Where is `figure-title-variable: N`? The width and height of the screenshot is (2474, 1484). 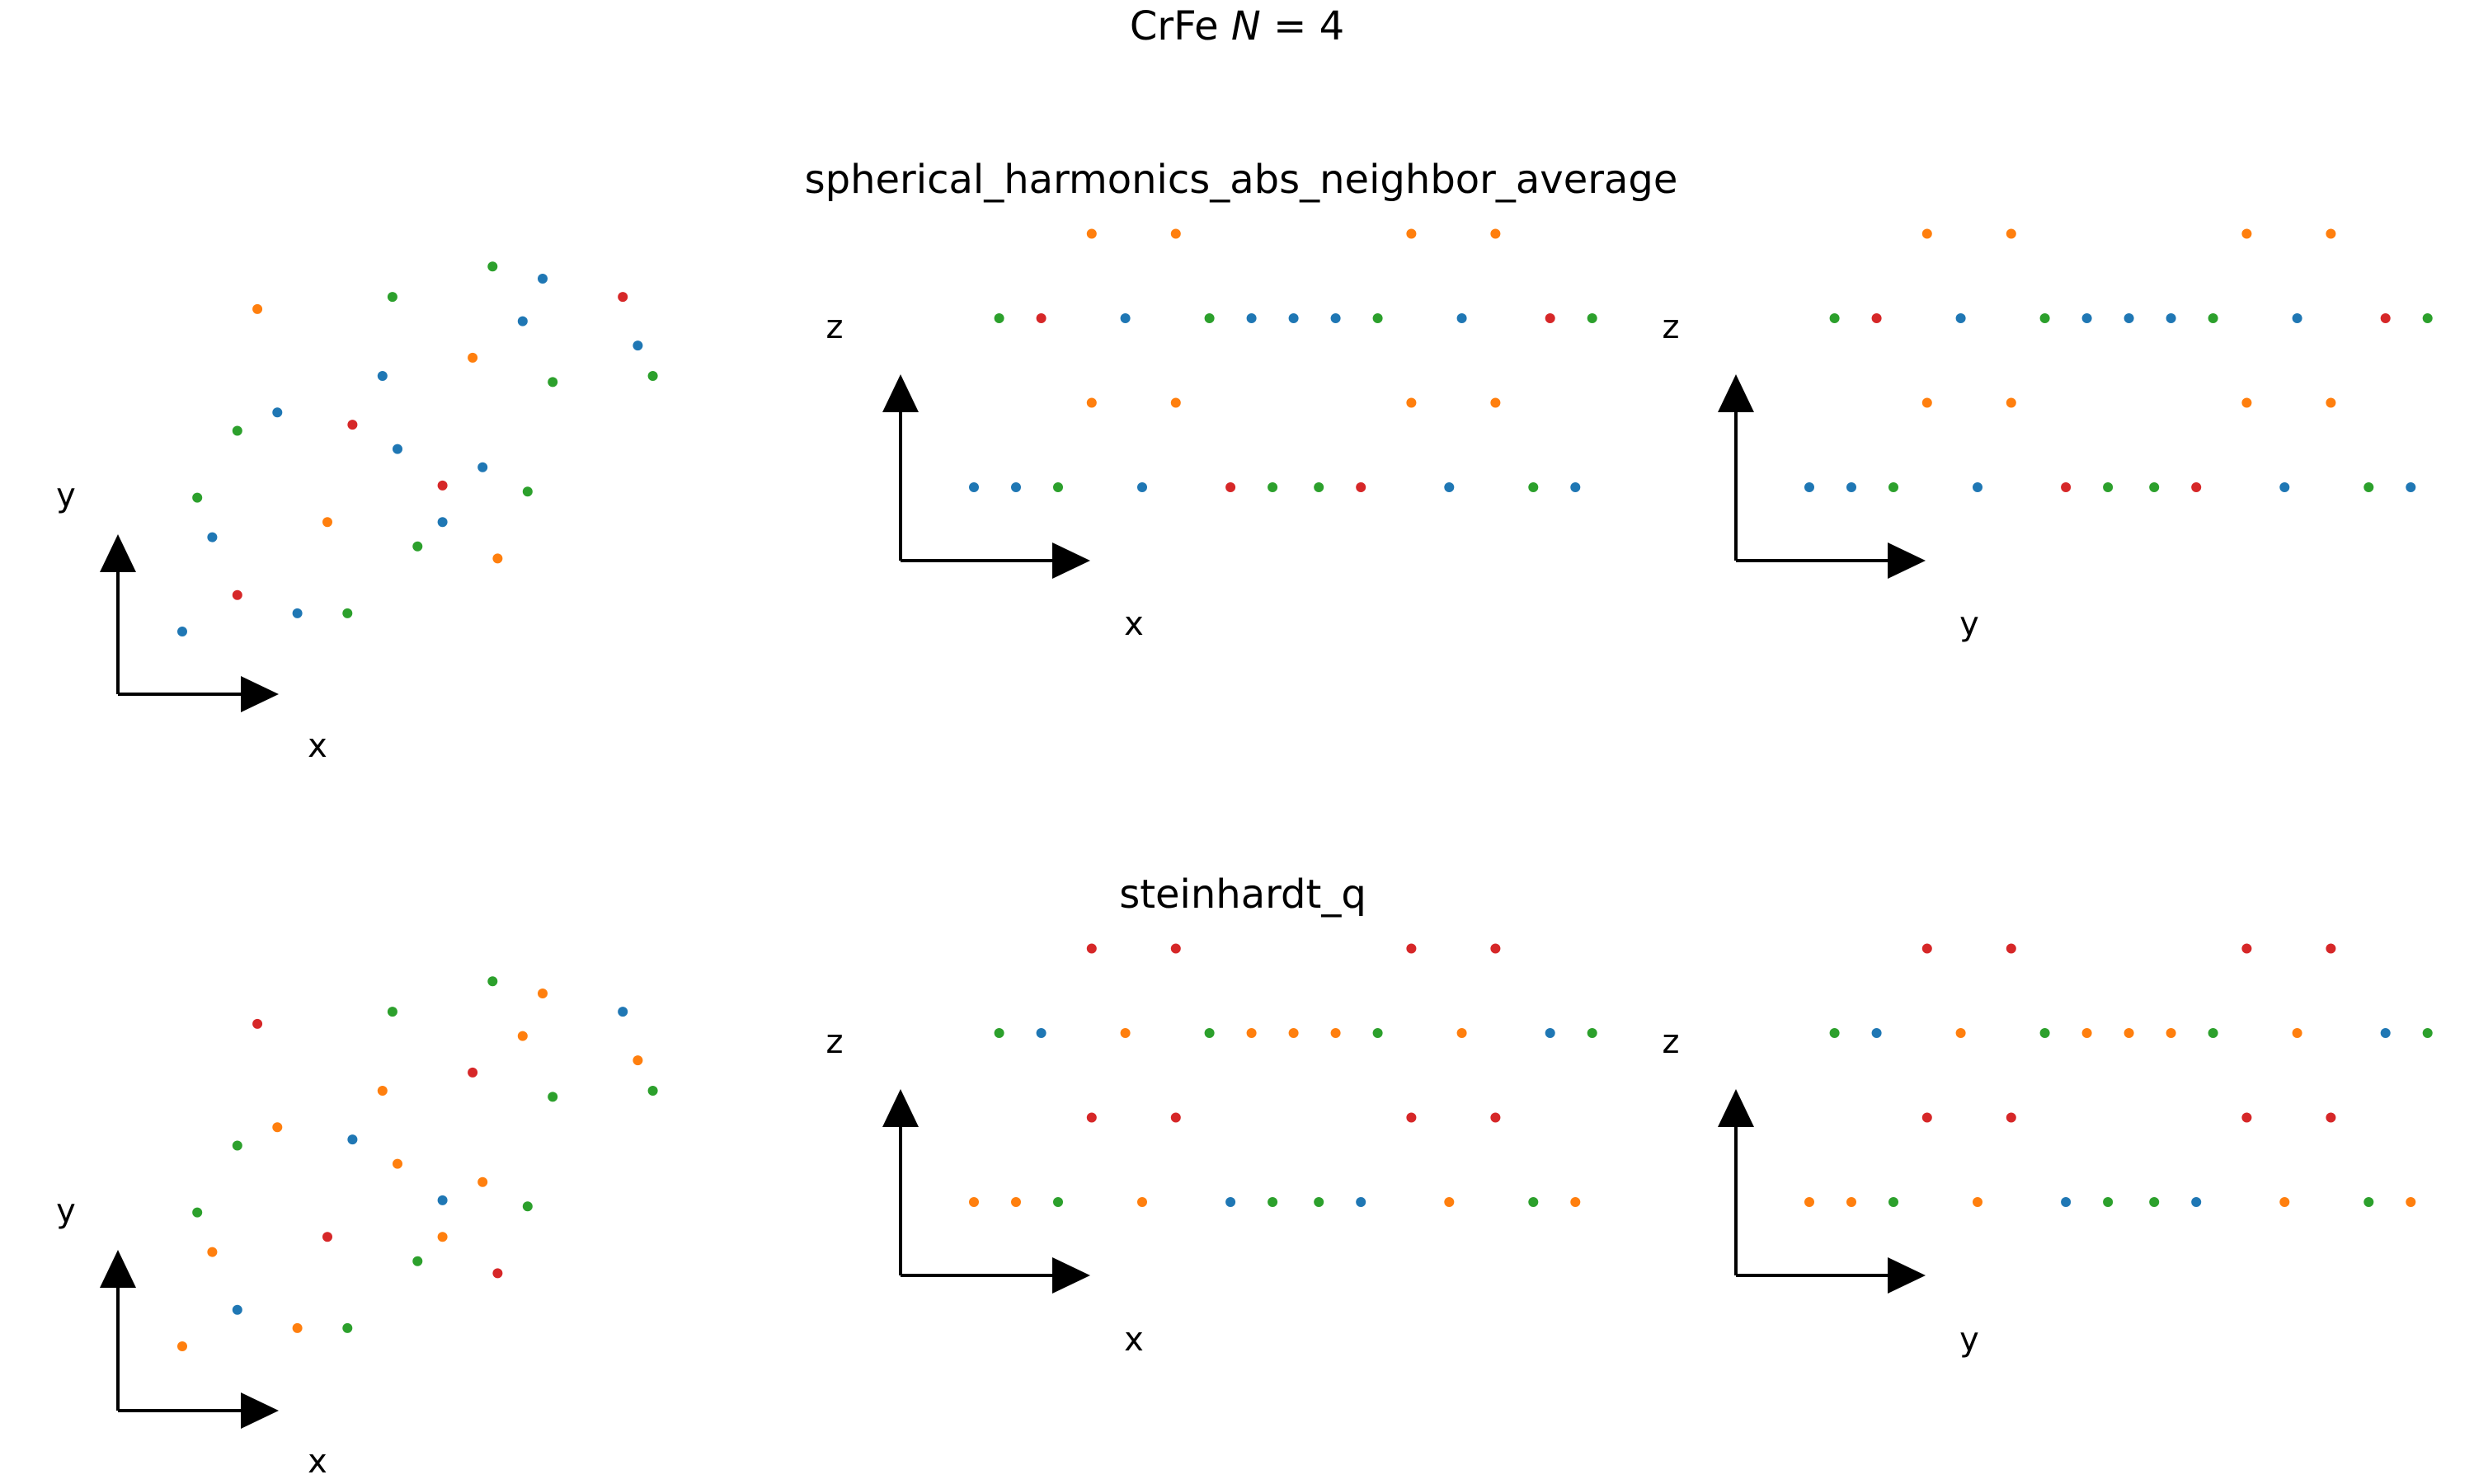
figure-title-variable: N is located at coordinates (1246, 26).